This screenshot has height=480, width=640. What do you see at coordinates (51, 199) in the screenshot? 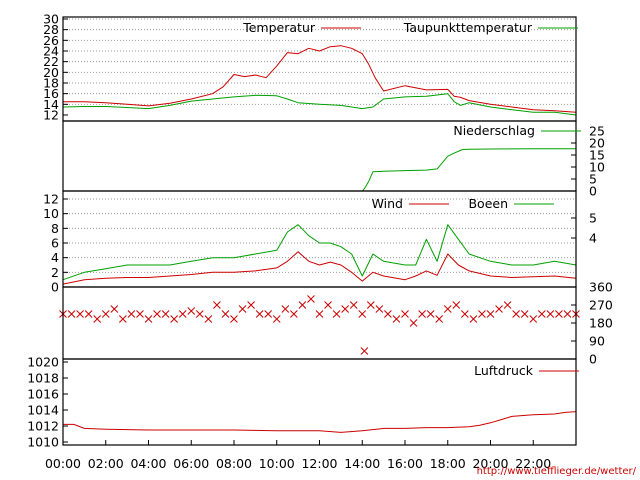
I see `left-tick-label-wind-12: 12` at bounding box center [51, 199].